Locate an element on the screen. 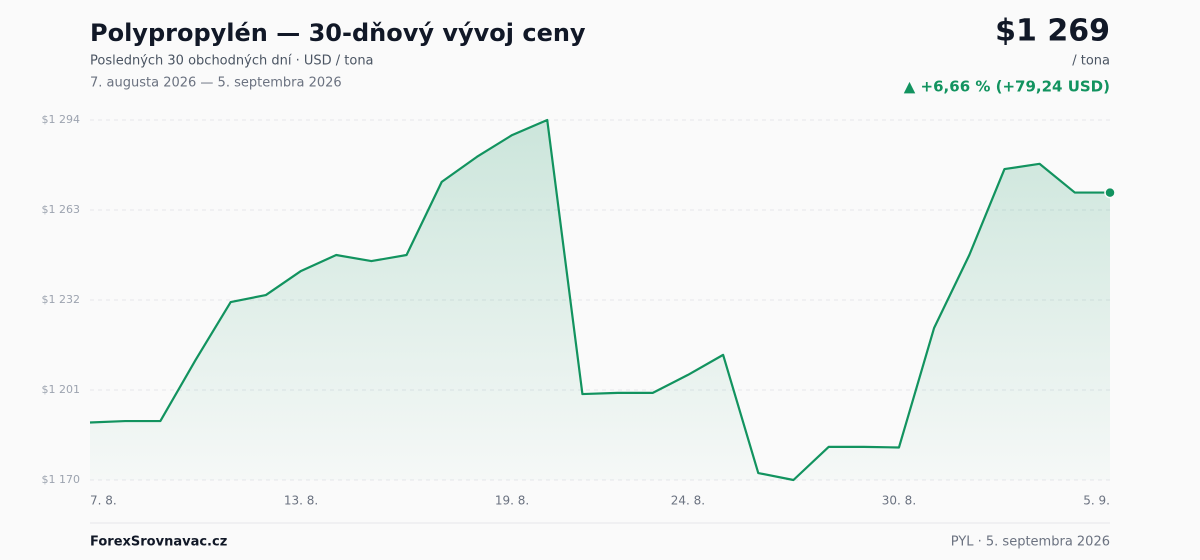 This screenshot has width=1200, height=560. y-tick-label: $1 201 is located at coordinates (61, 389).